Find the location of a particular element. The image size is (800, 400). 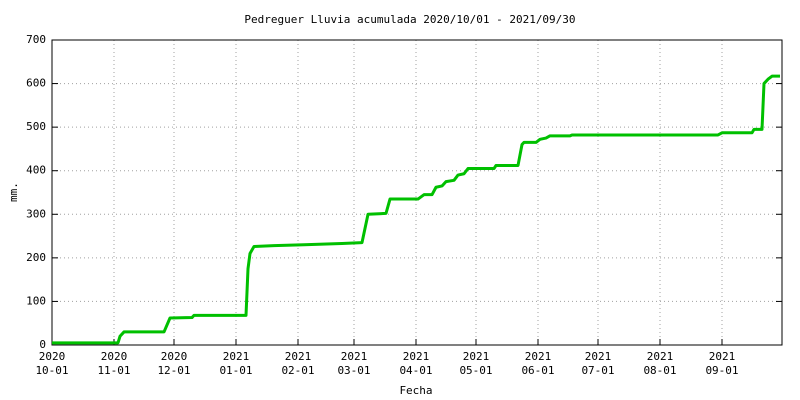

y-tick-label: 100 is located at coordinates (36, 300).